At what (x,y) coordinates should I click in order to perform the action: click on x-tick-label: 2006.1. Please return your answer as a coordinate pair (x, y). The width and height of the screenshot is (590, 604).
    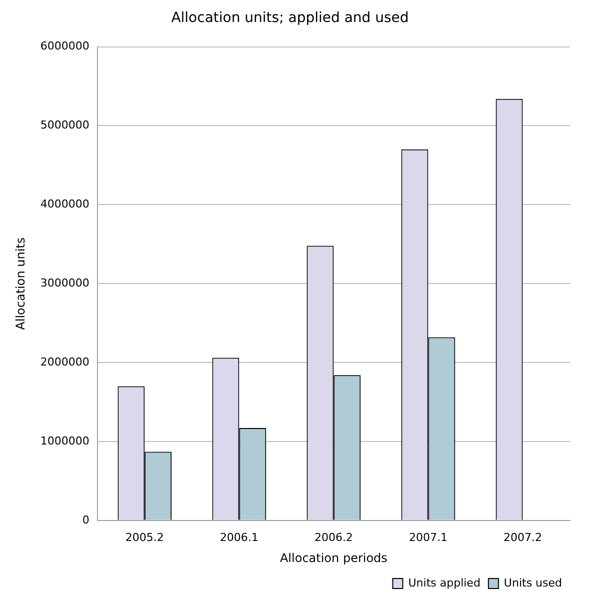
    Looking at the image, I should click on (239, 537).